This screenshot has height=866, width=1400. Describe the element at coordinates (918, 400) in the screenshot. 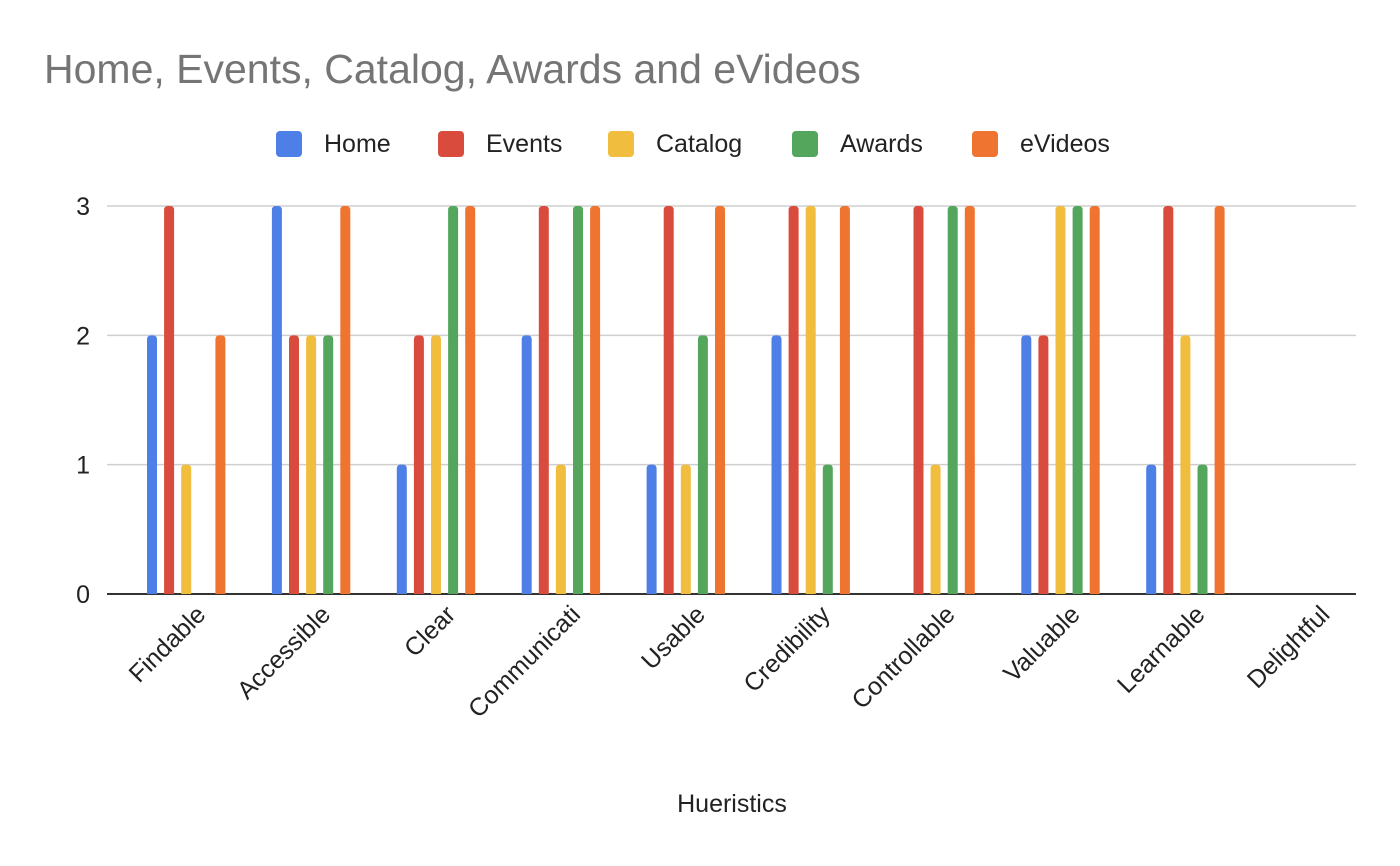

I see `bar-events-controllable` at that location.